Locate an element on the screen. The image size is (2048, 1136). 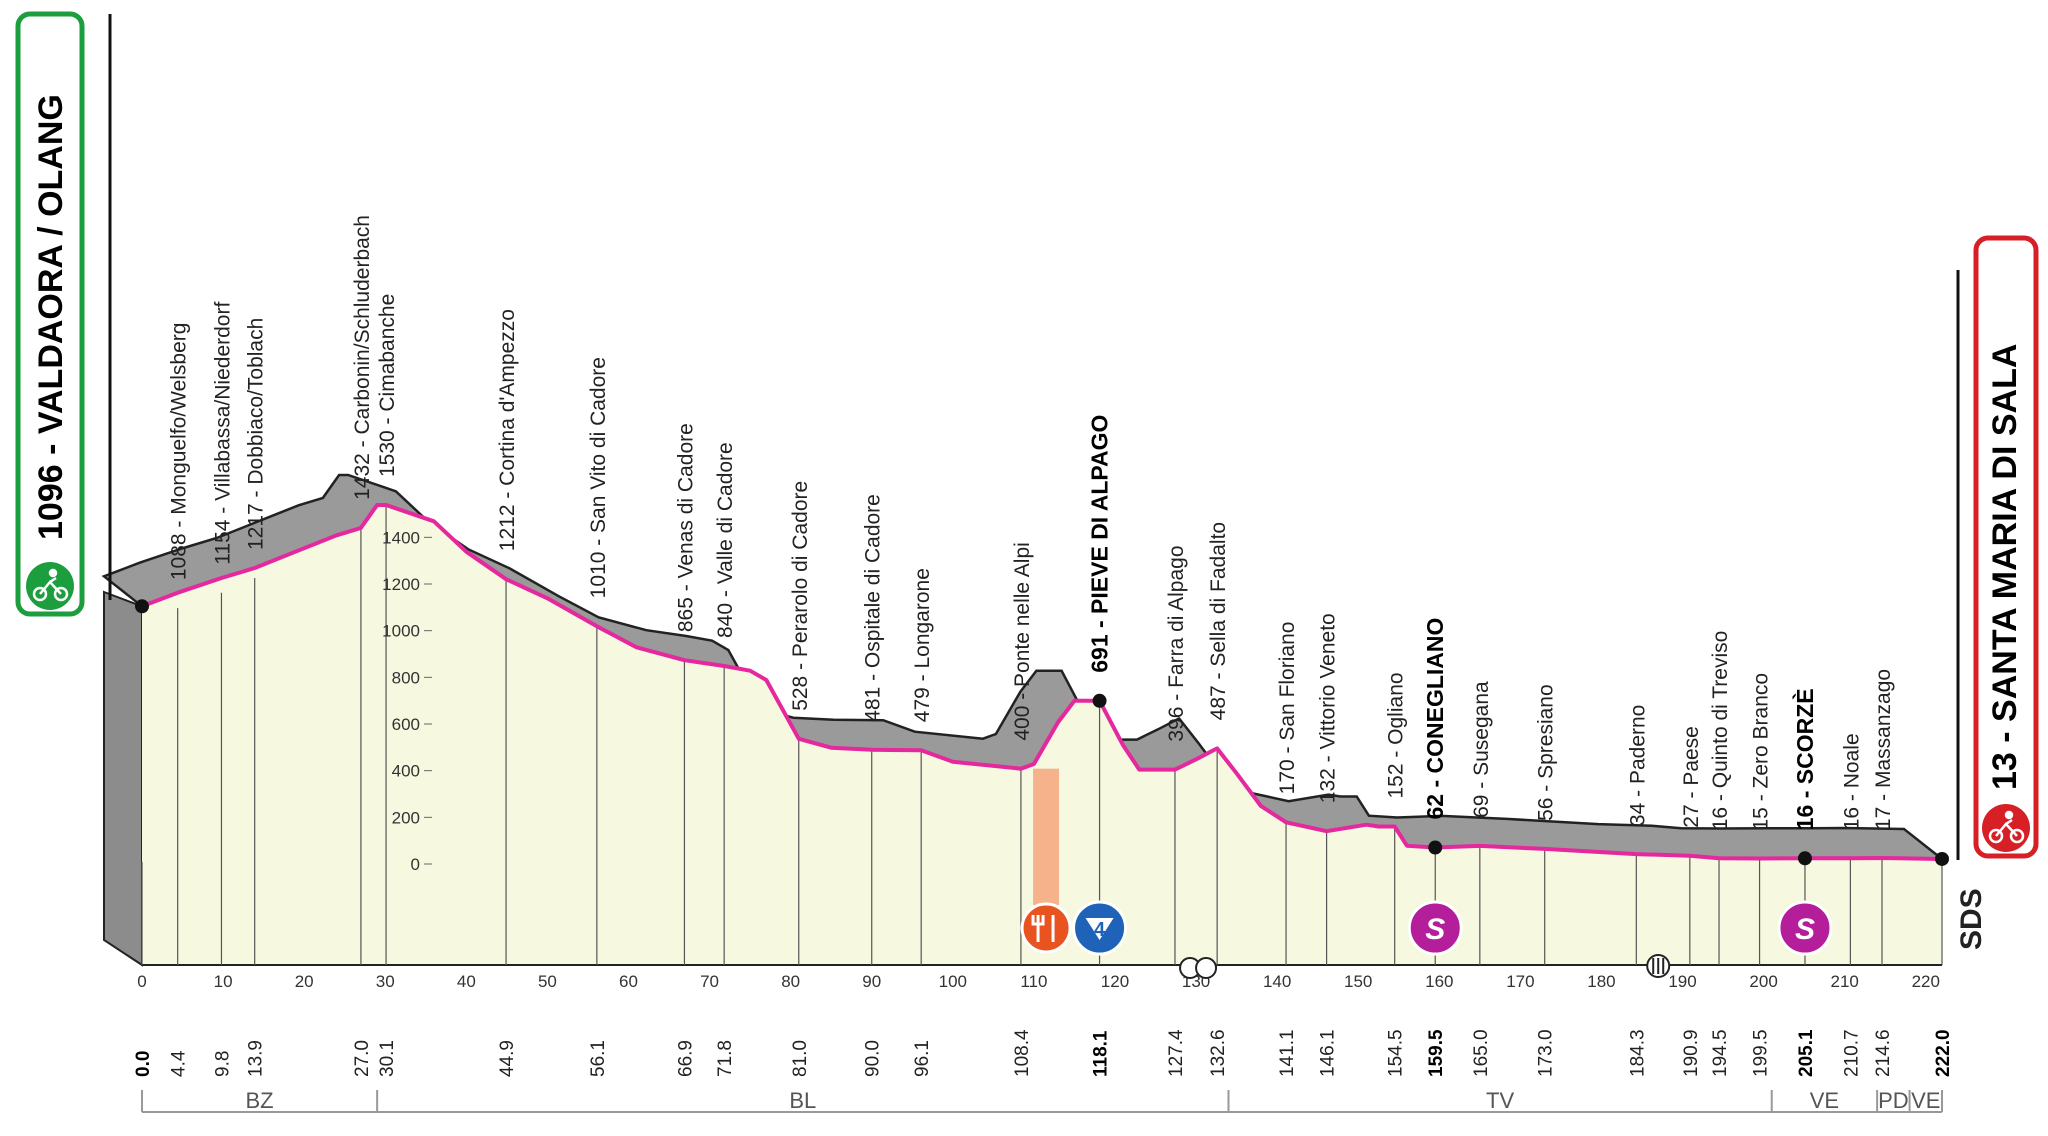
km-label: 184.3 is located at coordinates (1637, 1053).